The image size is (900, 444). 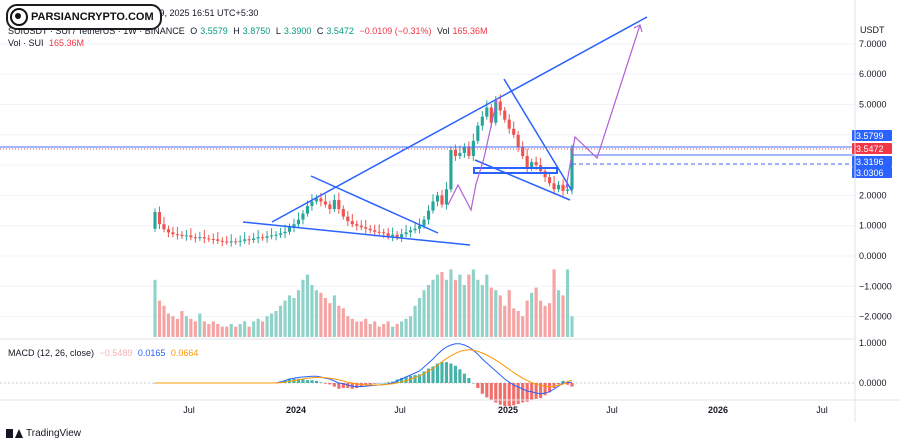 What do you see at coordinates (515, 170) in the screenshot?
I see `support-box` at bounding box center [515, 170].